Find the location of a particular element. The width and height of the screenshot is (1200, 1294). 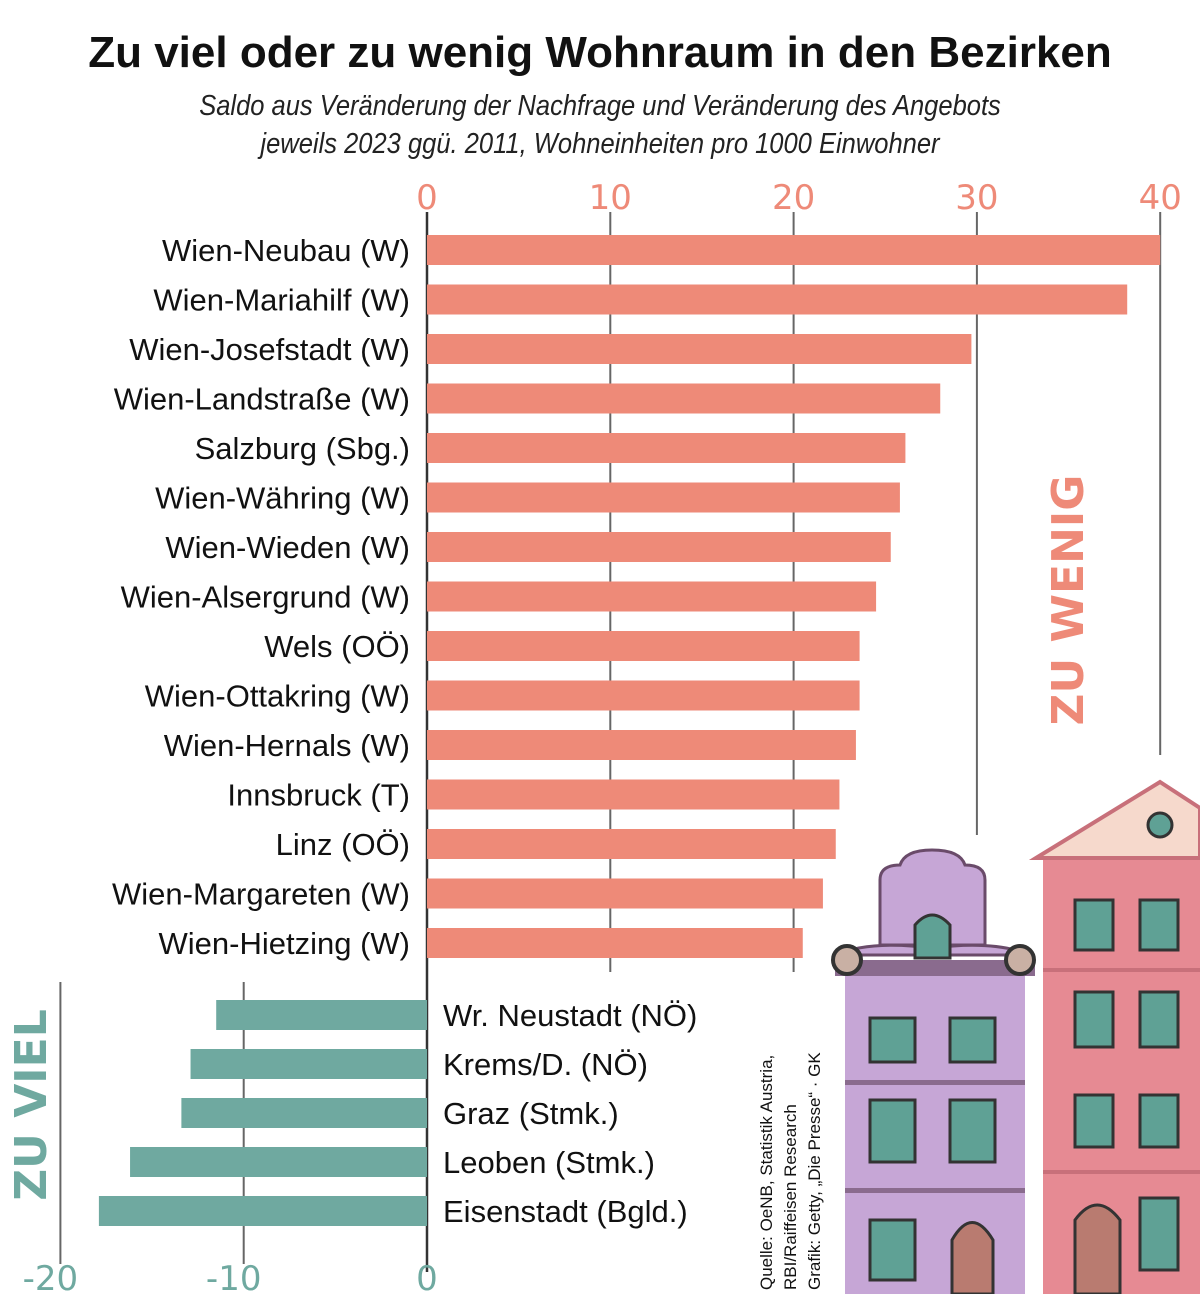

source-line1: Quelle: OeNB, Statistik Austria, is located at coordinates (766, 1172).